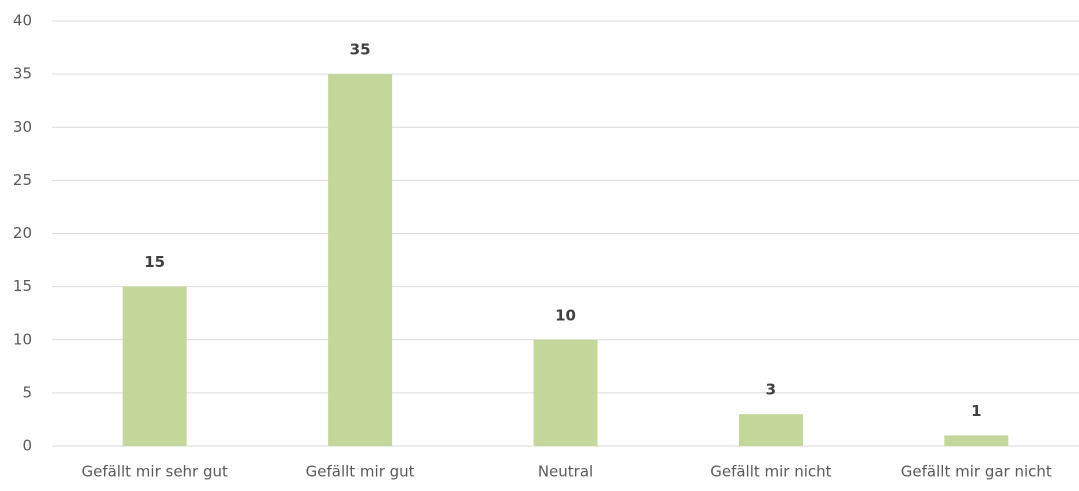 This screenshot has width=1079, height=491. I want to click on y-tick-label: 10, so click(22, 339).